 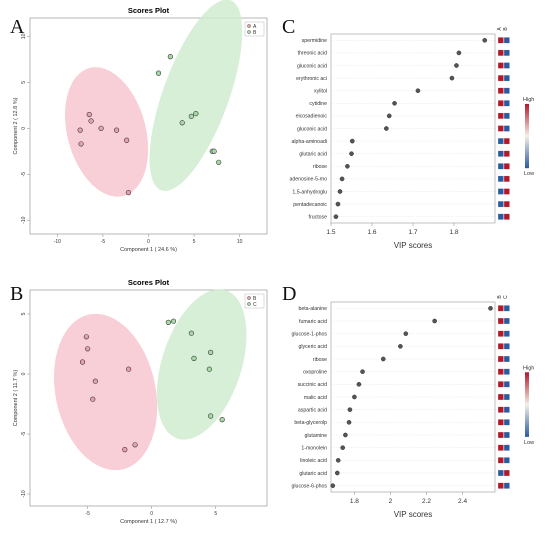 I want to click on feature-label: glucose-1-phos, so click(x=310, y=334).